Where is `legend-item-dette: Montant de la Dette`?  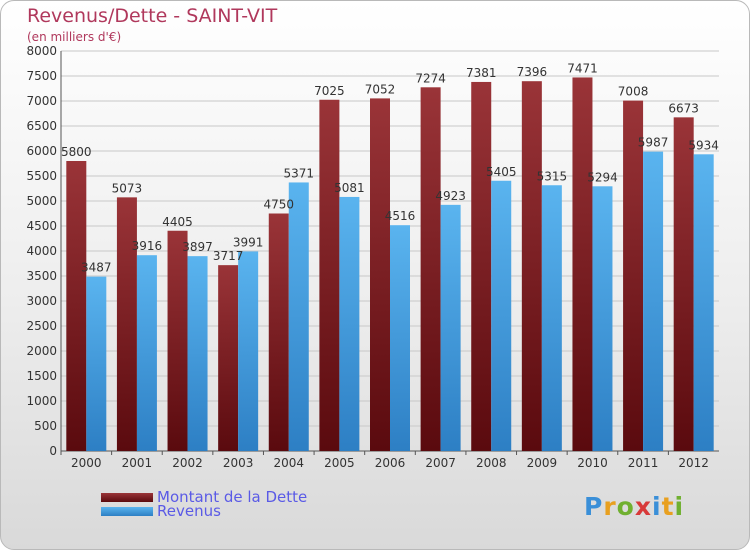
legend-item-dette: Montant de la Dette is located at coordinates (204, 497).